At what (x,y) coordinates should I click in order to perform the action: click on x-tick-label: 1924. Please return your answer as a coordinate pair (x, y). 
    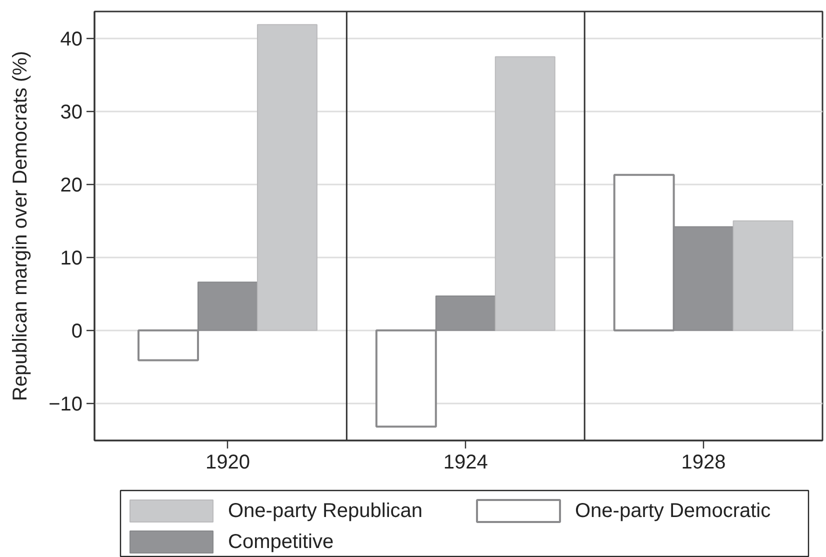
    Looking at the image, I should click on (465, 463).